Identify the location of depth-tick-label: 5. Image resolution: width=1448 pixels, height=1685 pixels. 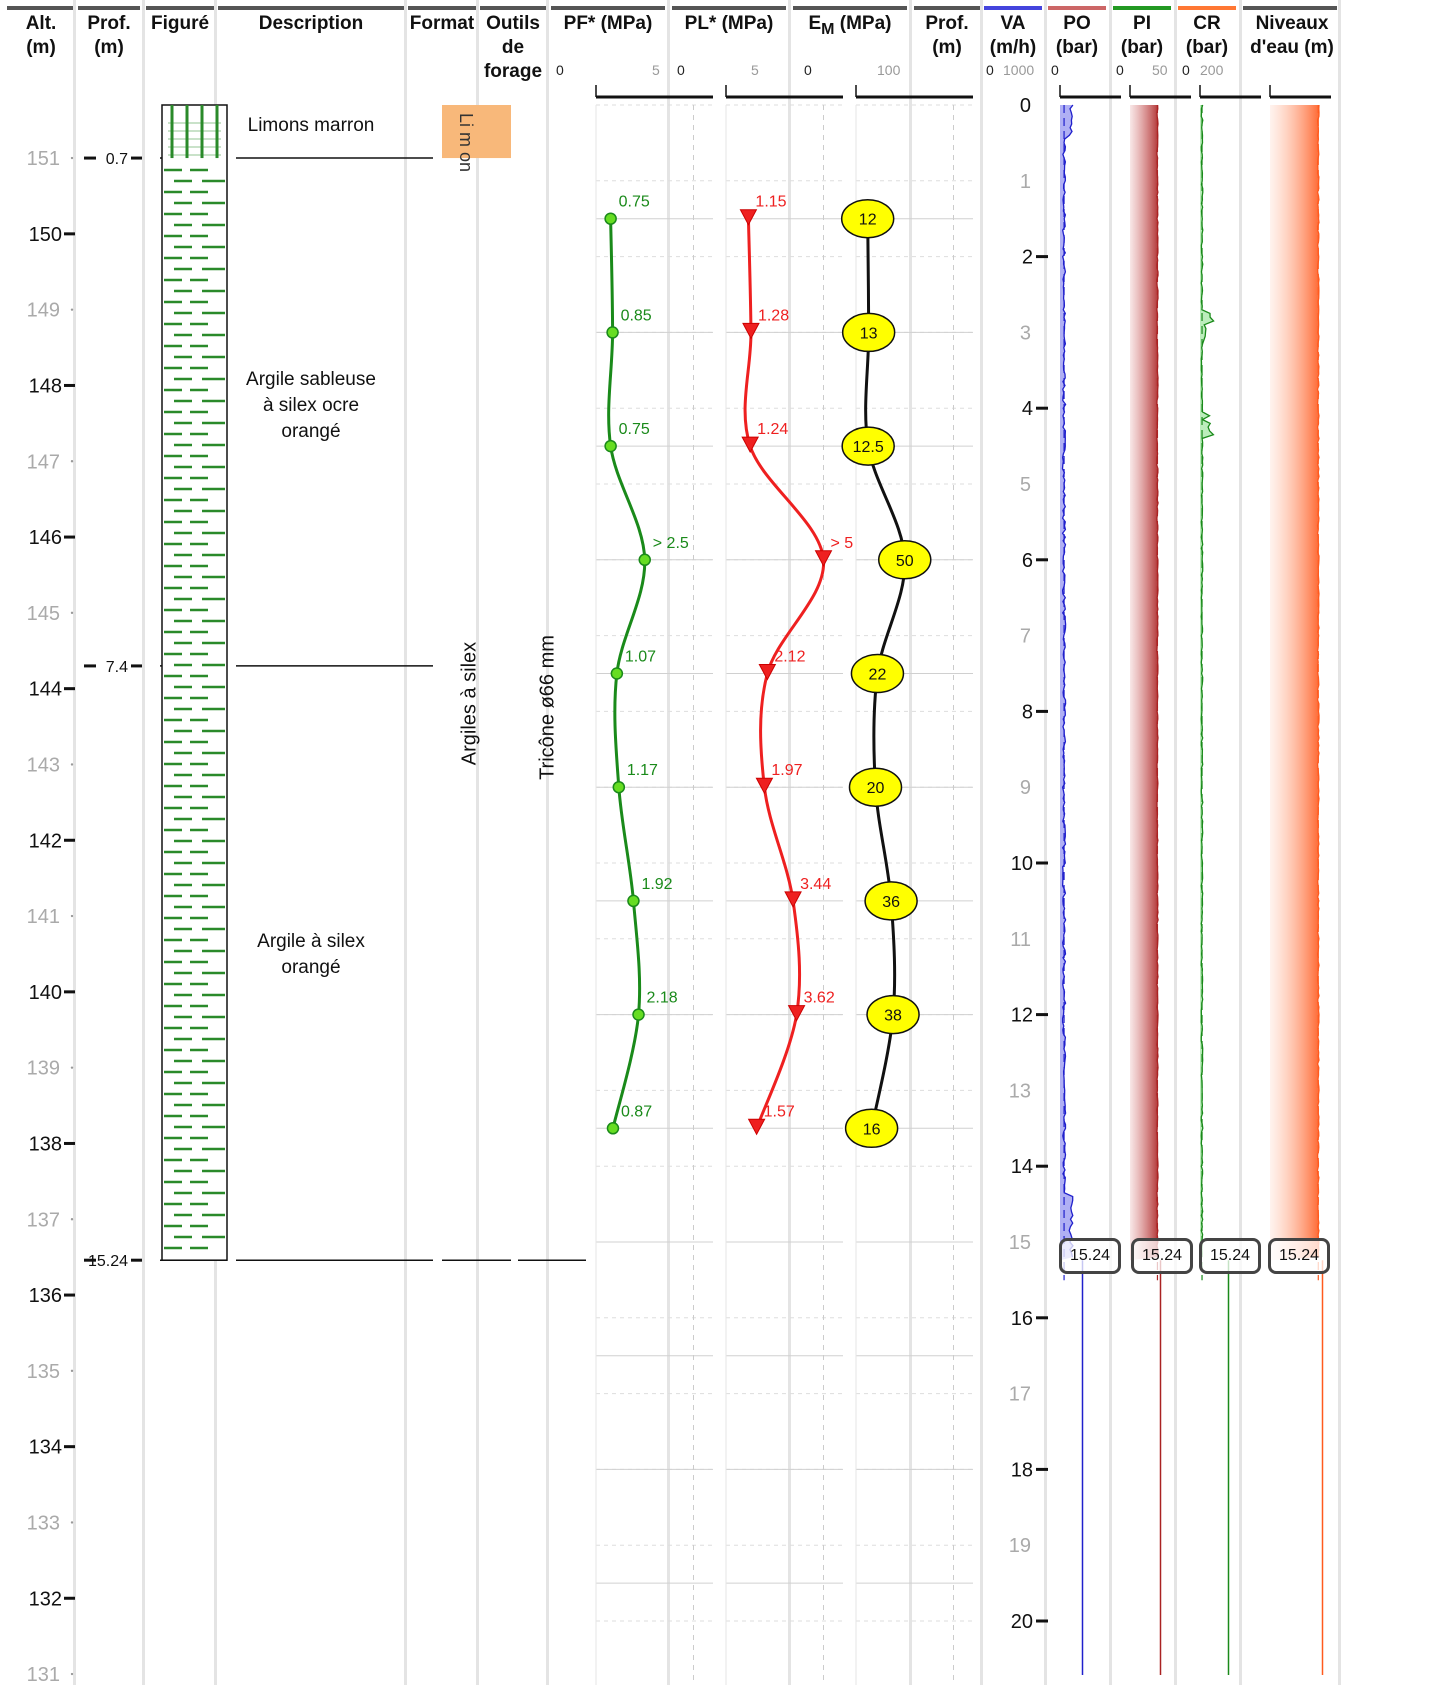
(1025, 485).